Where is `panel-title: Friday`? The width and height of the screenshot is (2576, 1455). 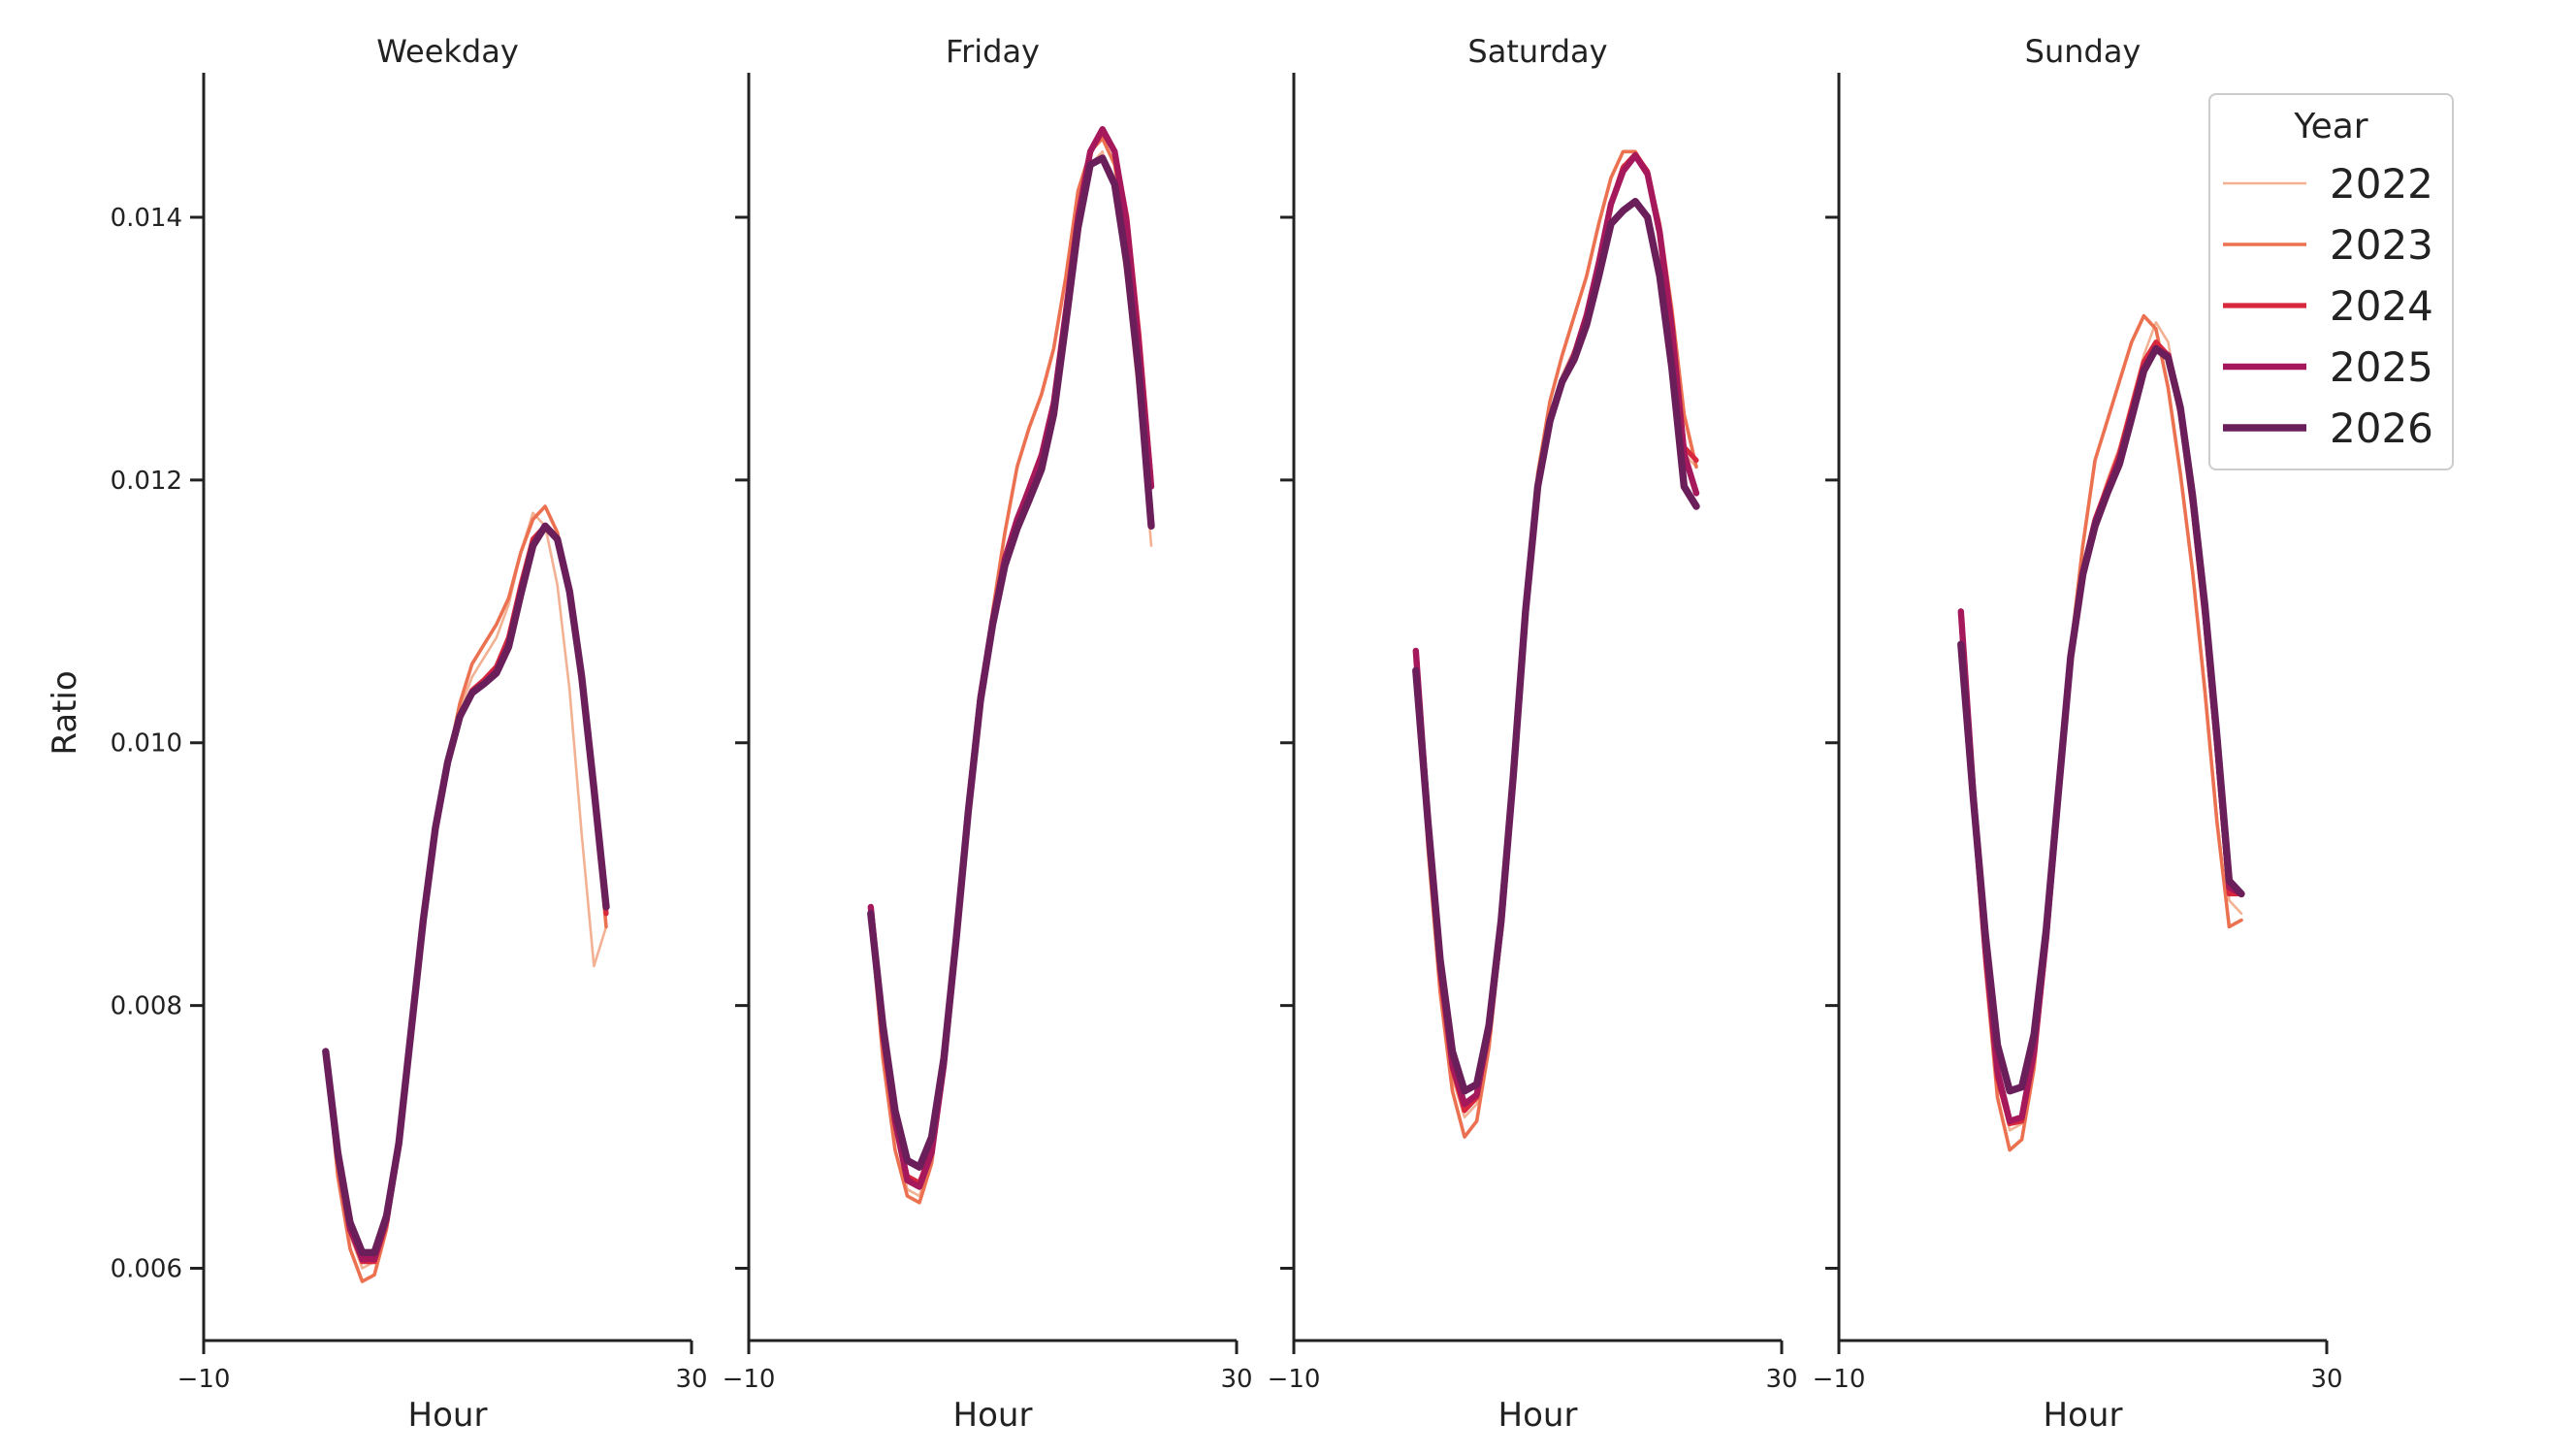 panel-title: Friday is located at coordinates (993, 51).